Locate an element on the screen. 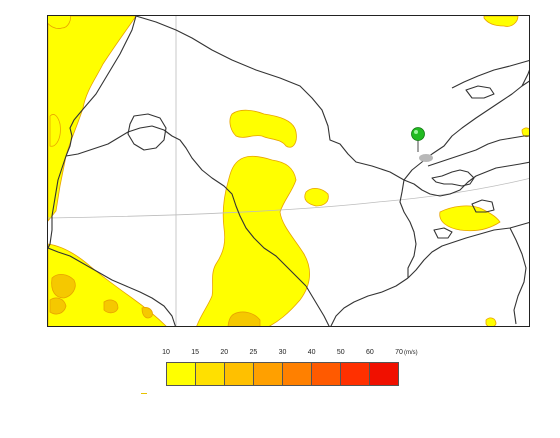 This screenshot has height=438, width=560. border-caspian-shore is located at coordinates (57, 202).